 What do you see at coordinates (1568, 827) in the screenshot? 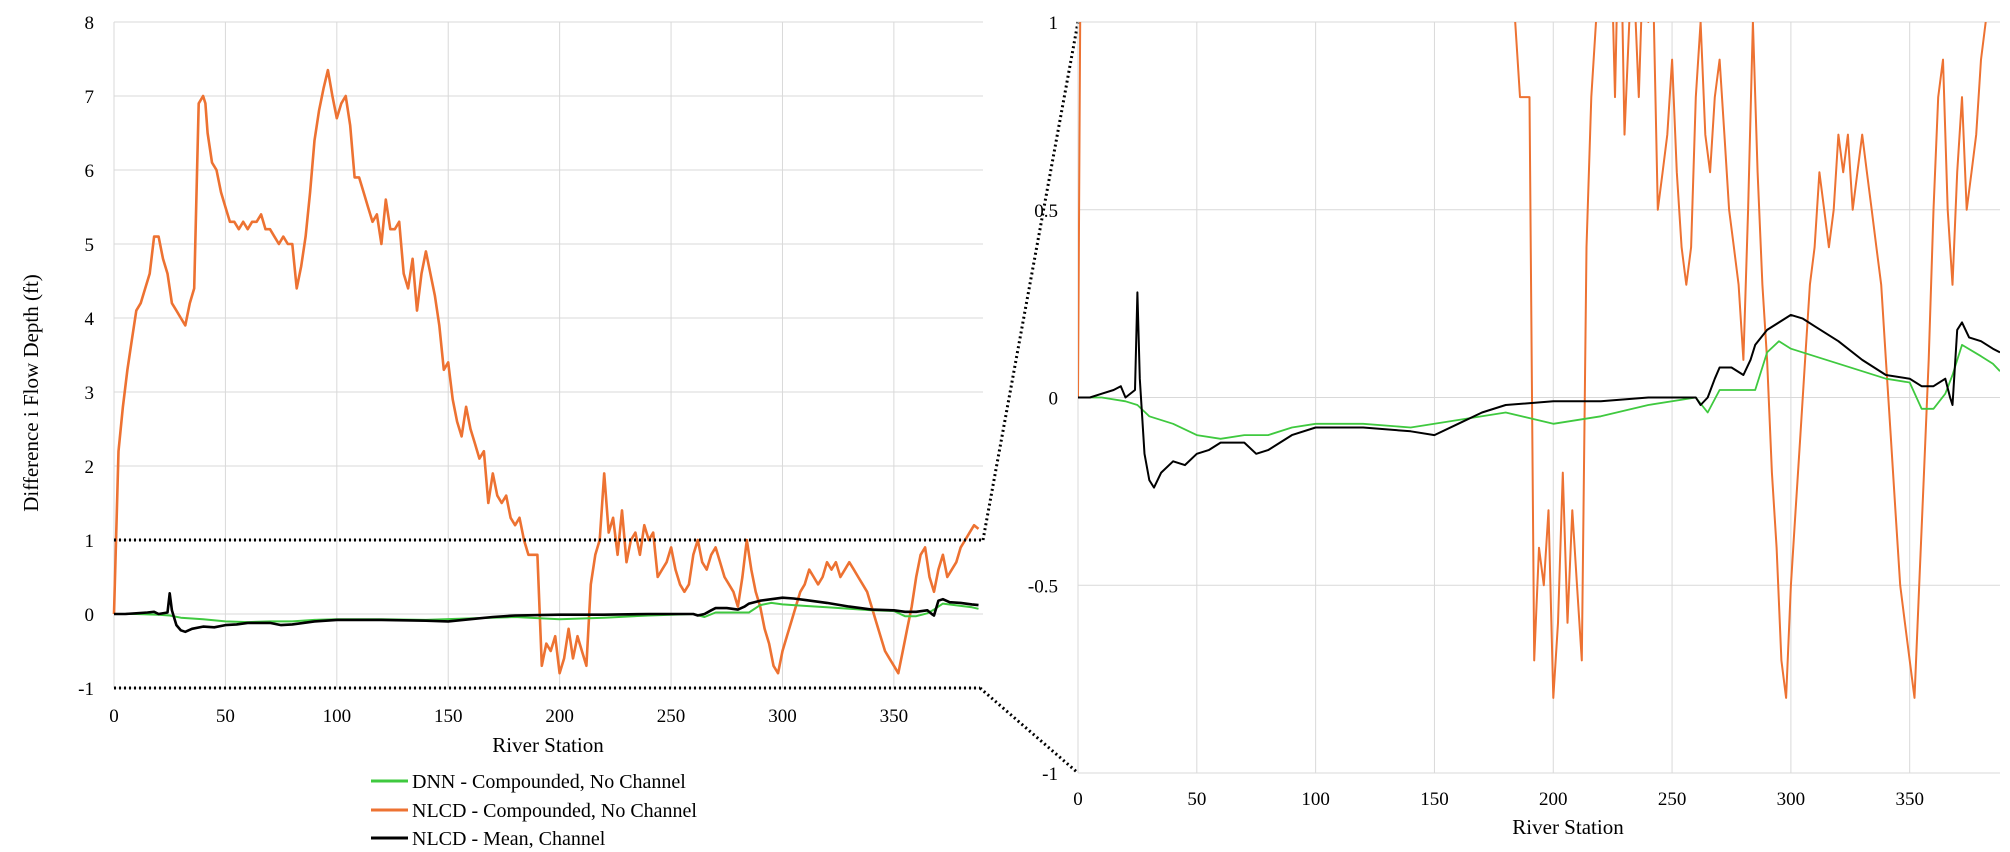
I see `right-x-axis-label: River Station` at bounding box center [1568, 827].